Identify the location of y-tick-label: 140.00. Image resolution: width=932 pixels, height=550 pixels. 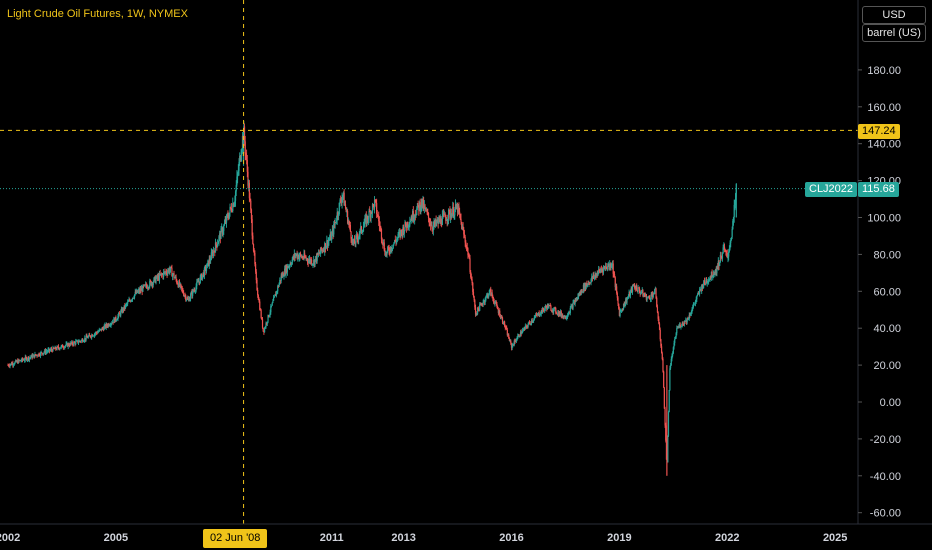
(884, 145).